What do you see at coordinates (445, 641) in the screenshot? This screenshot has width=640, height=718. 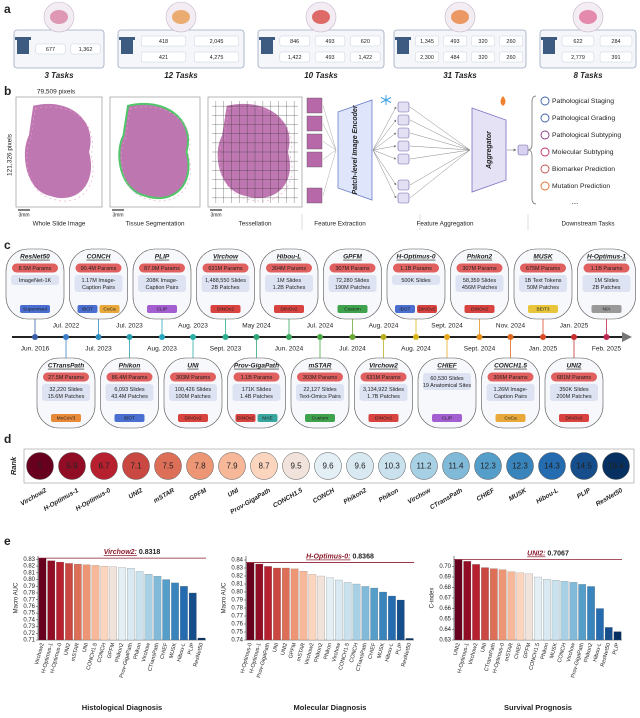 I see `y-tick-label: 0.63` at bounding box center [445, 641].